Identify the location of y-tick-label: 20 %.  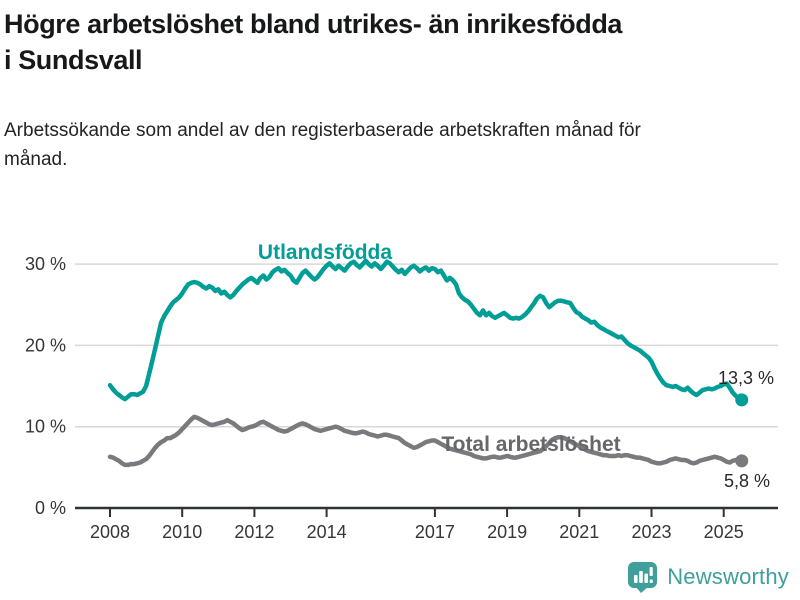
(45, 345).